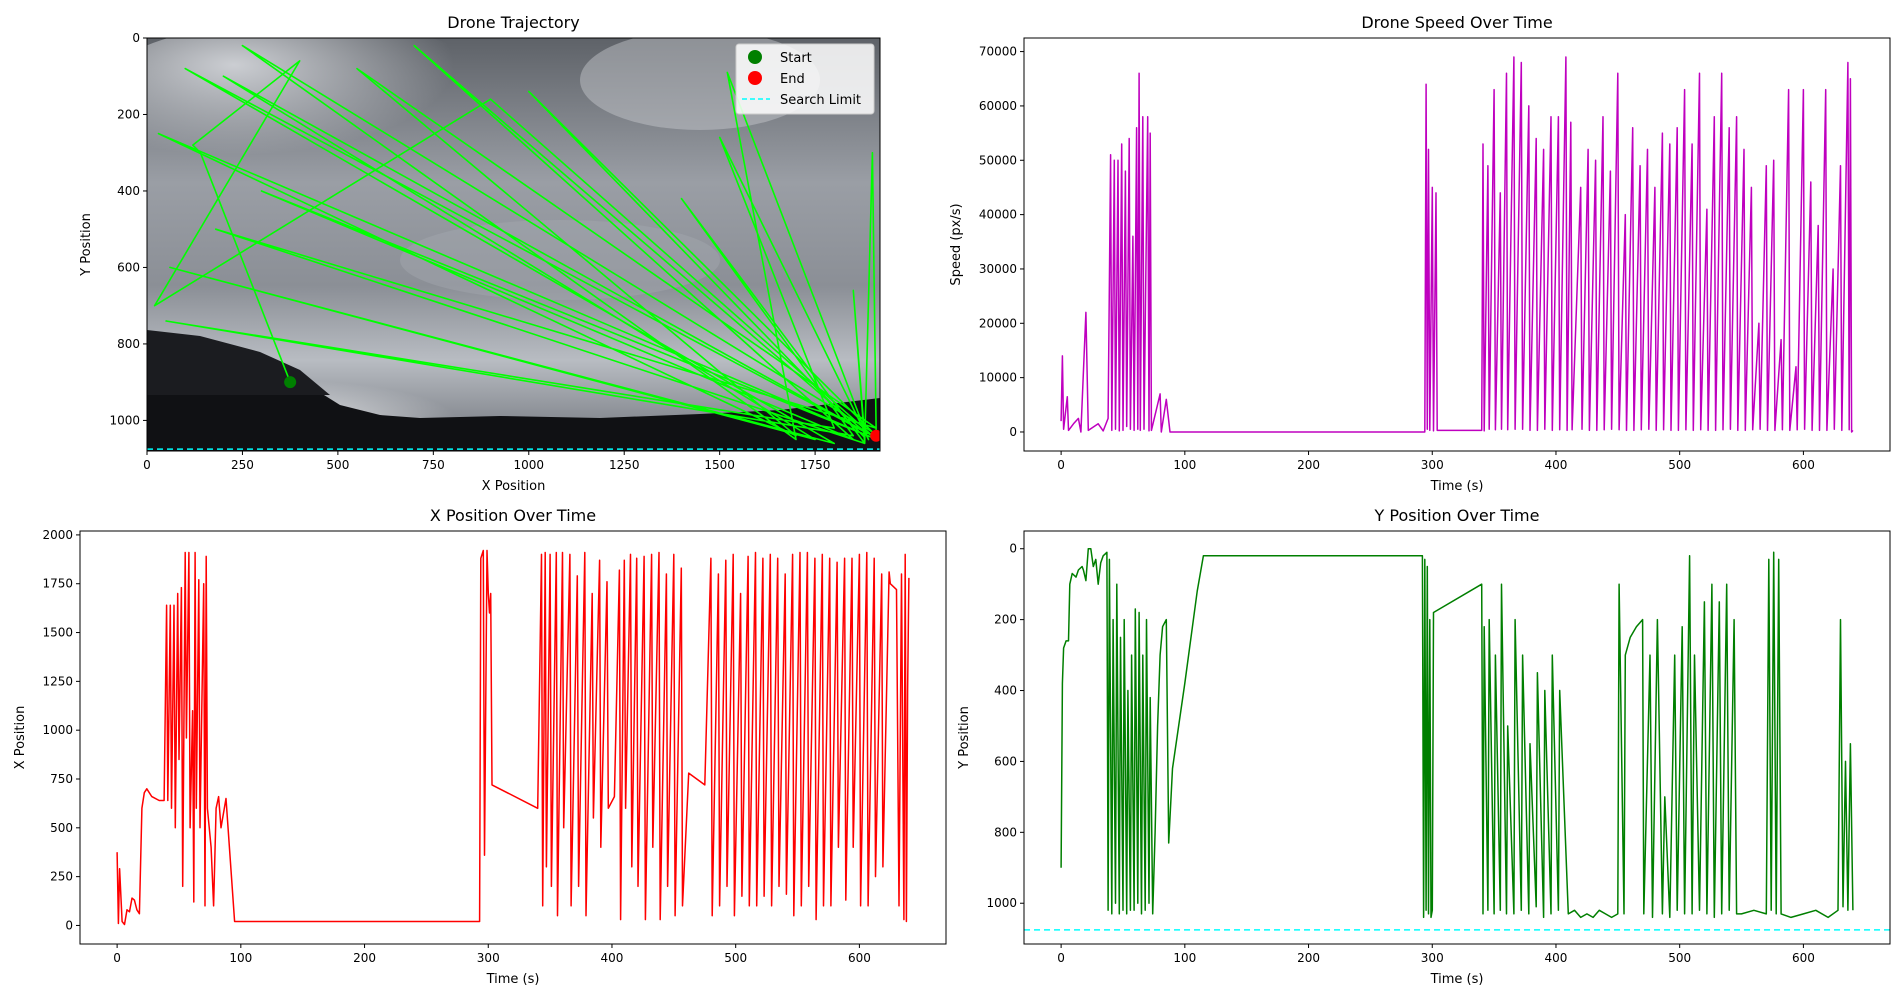 This screenshot has height=1000, width=1900. I want to click on y-tick-label: 1250, so click(57, 681).